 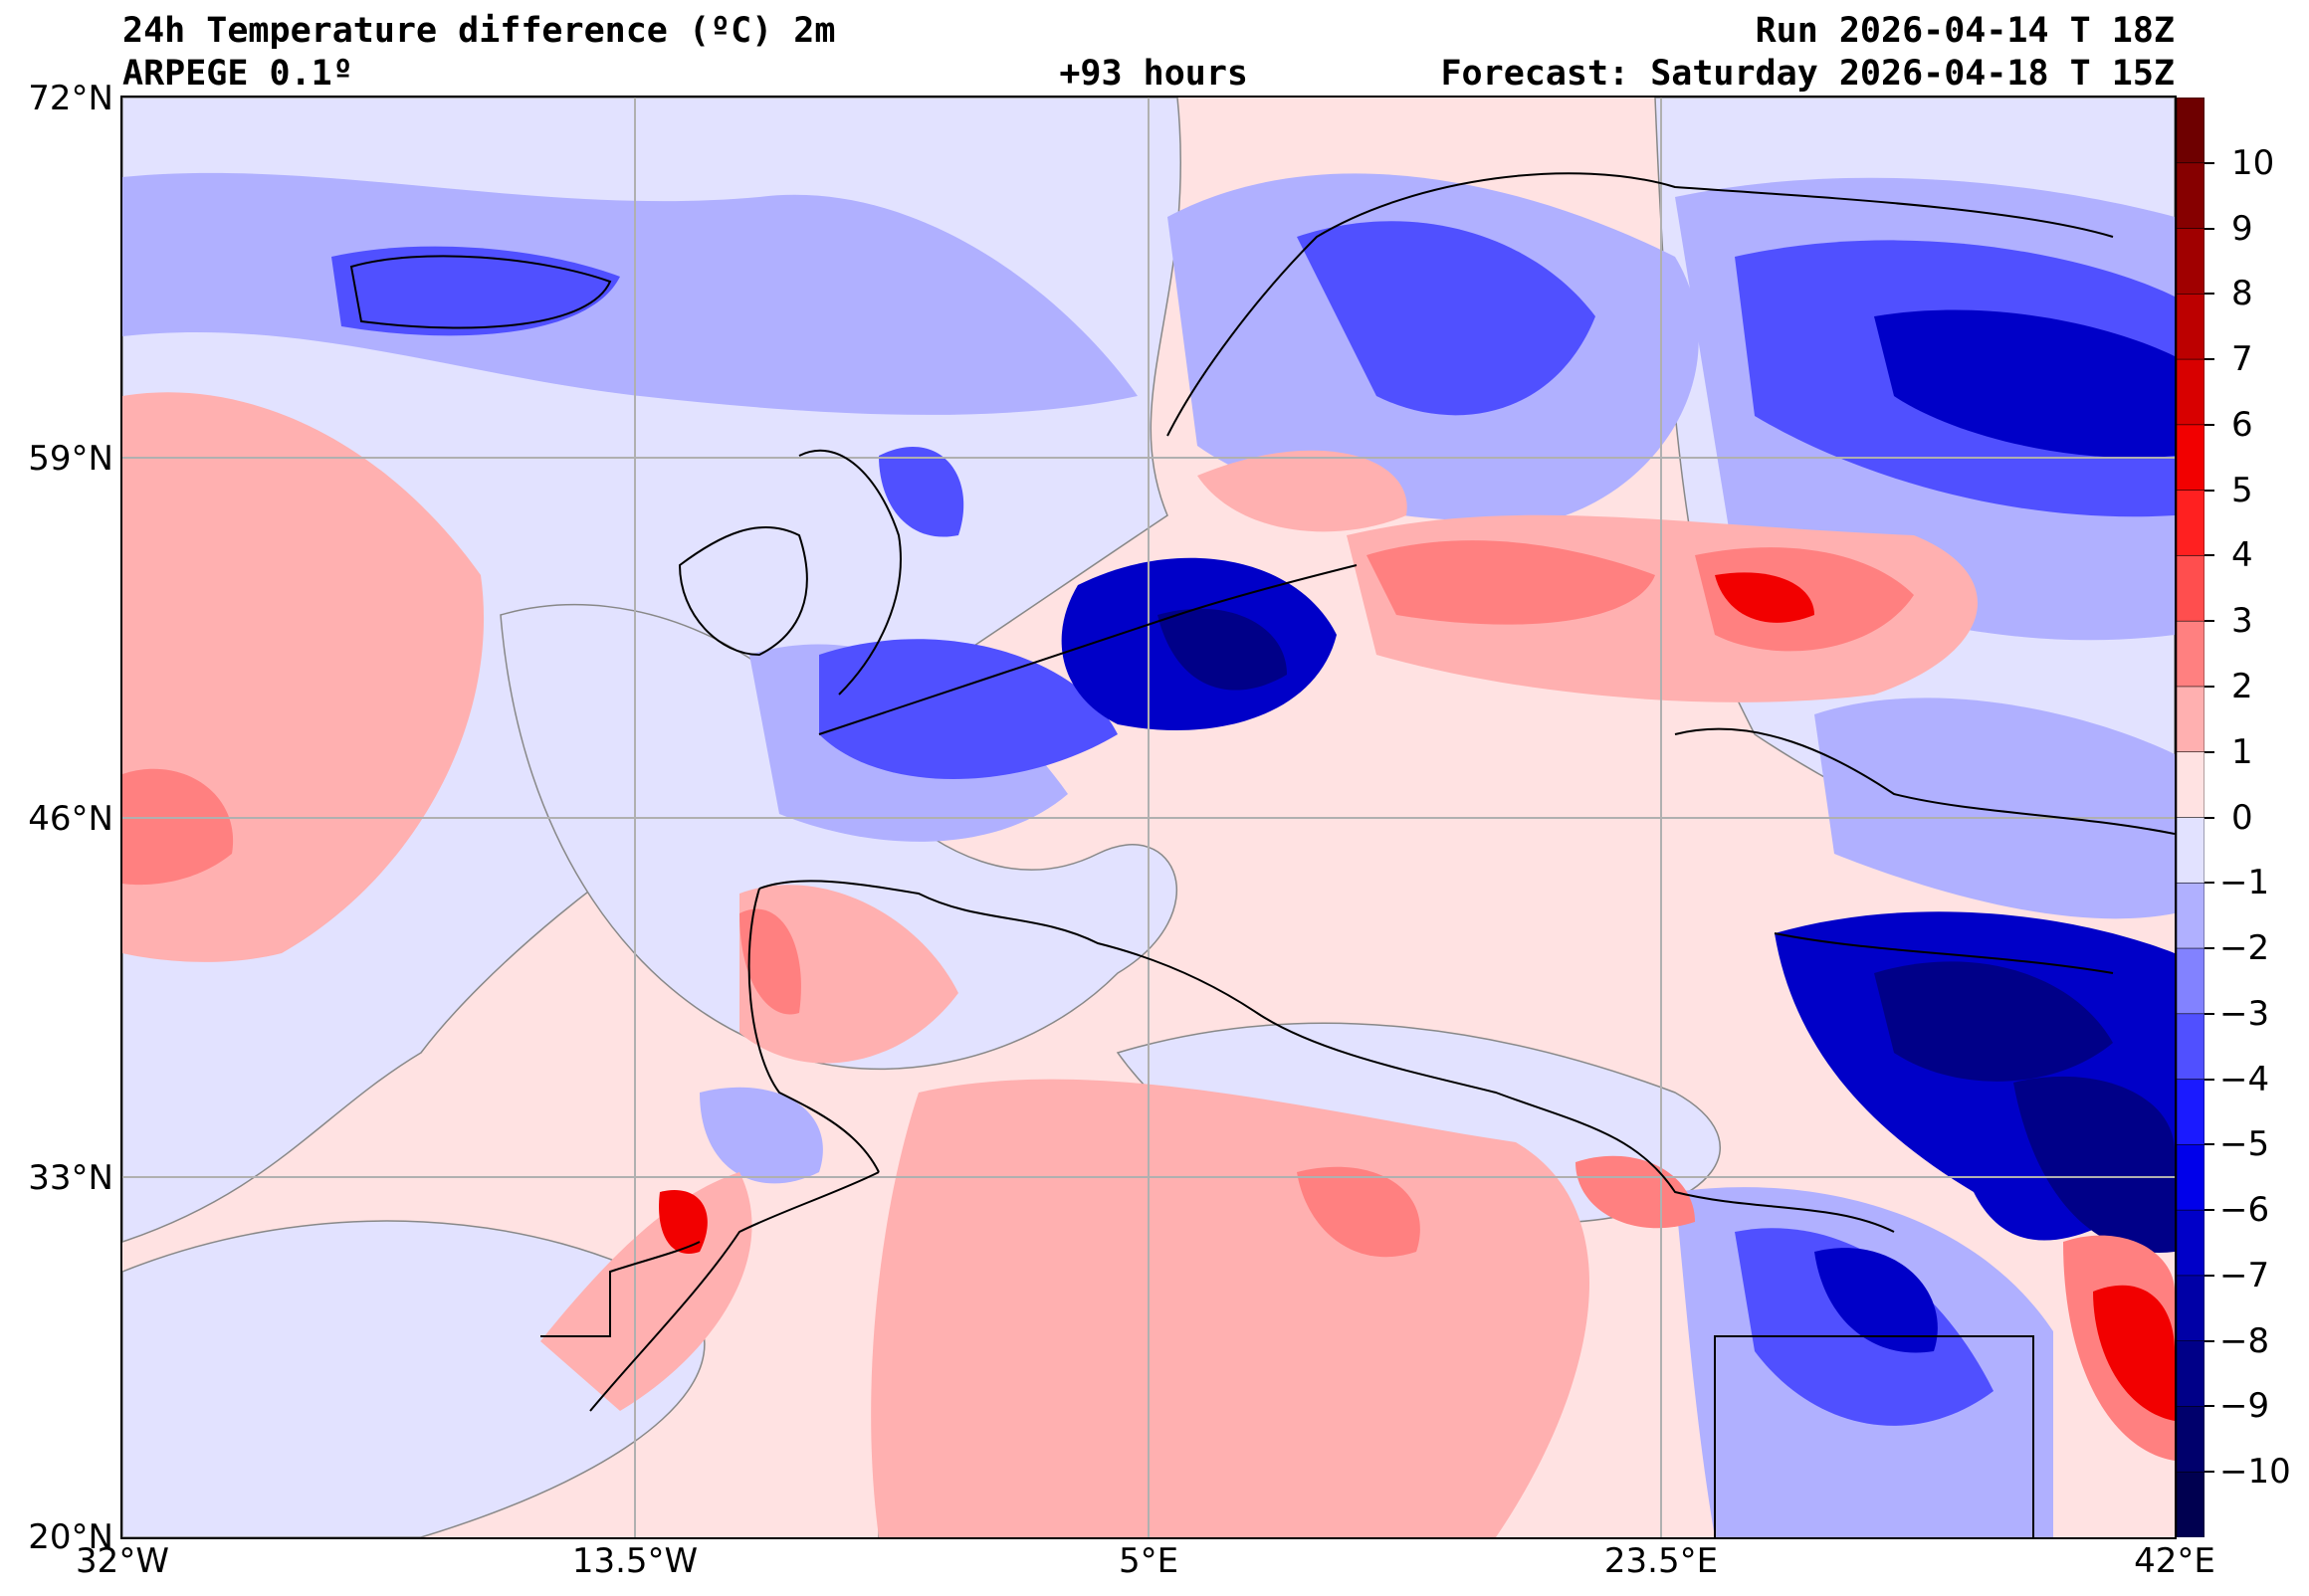 I want to click on colorbar-tick-label: −3, so click(x=2244, y=1014).